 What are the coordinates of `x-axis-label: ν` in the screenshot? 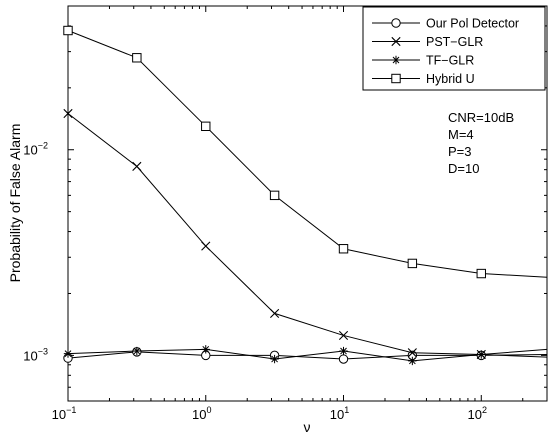 It's located at (307, 427).